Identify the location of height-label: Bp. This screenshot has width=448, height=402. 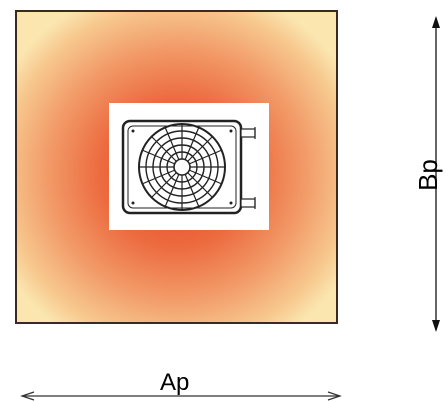
(428, 175).